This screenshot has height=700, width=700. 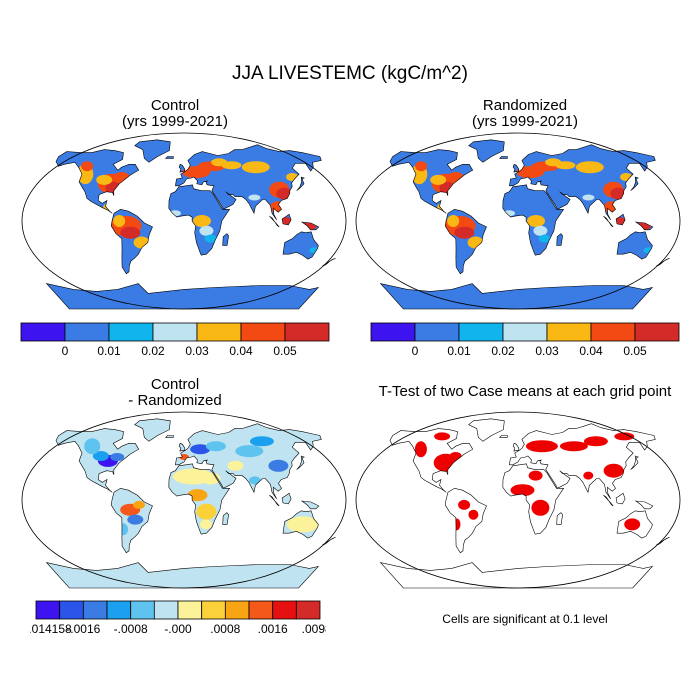 I want to click on map-ttest, so click(x=518, y=500).